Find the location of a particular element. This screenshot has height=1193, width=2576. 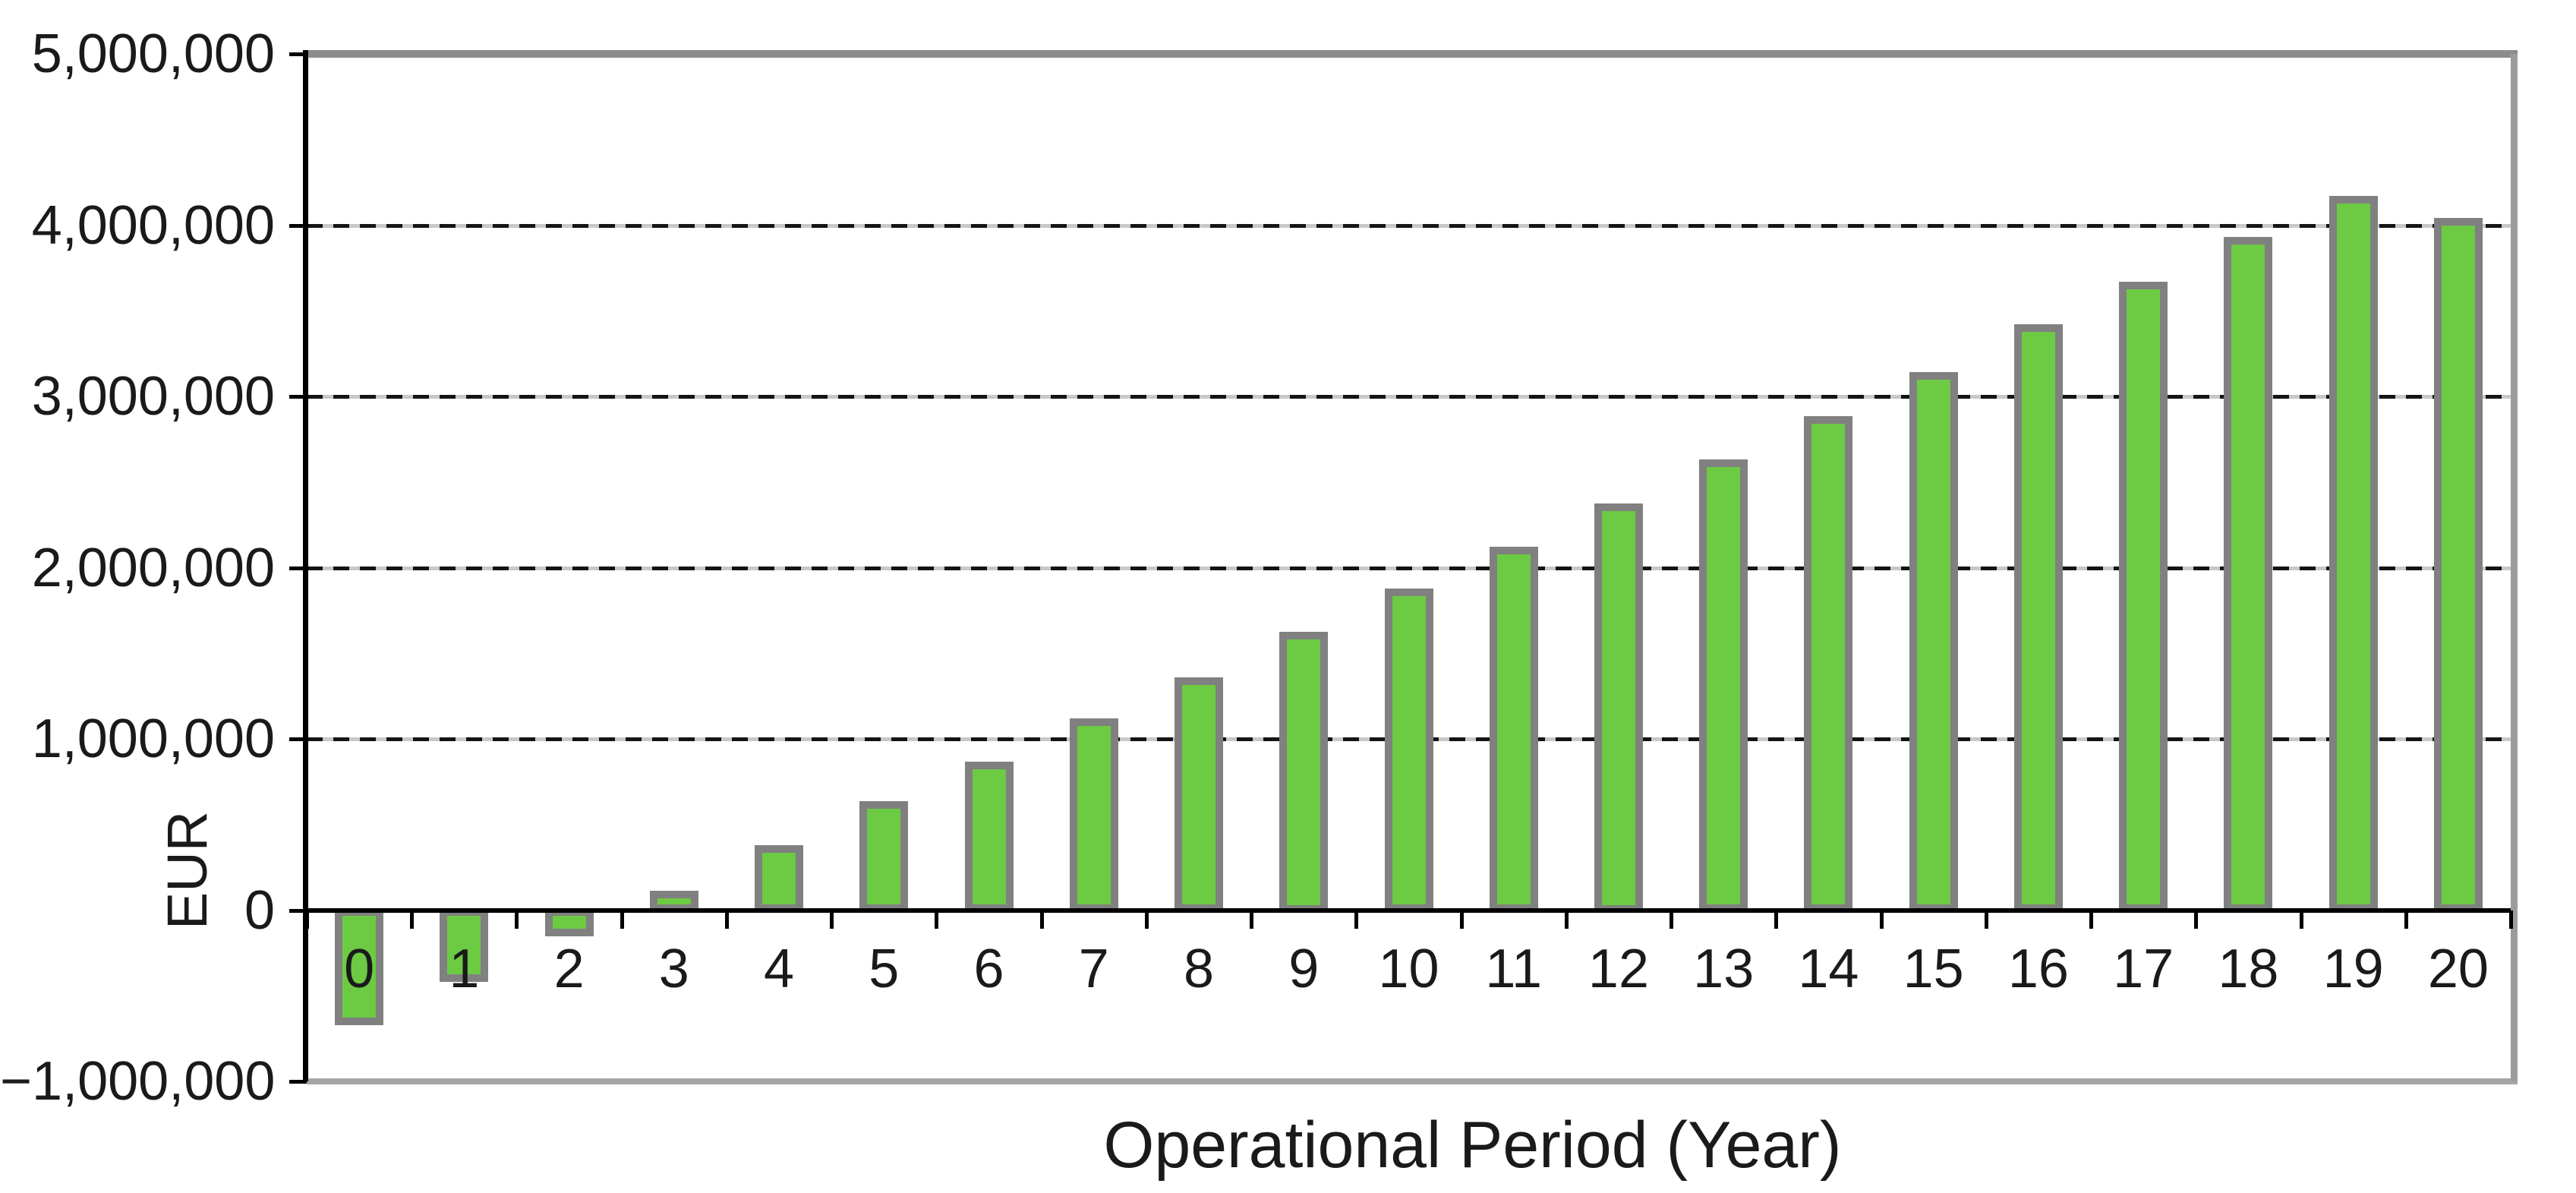

plot-frame-bottom is located at coordinates (1412, 1081).